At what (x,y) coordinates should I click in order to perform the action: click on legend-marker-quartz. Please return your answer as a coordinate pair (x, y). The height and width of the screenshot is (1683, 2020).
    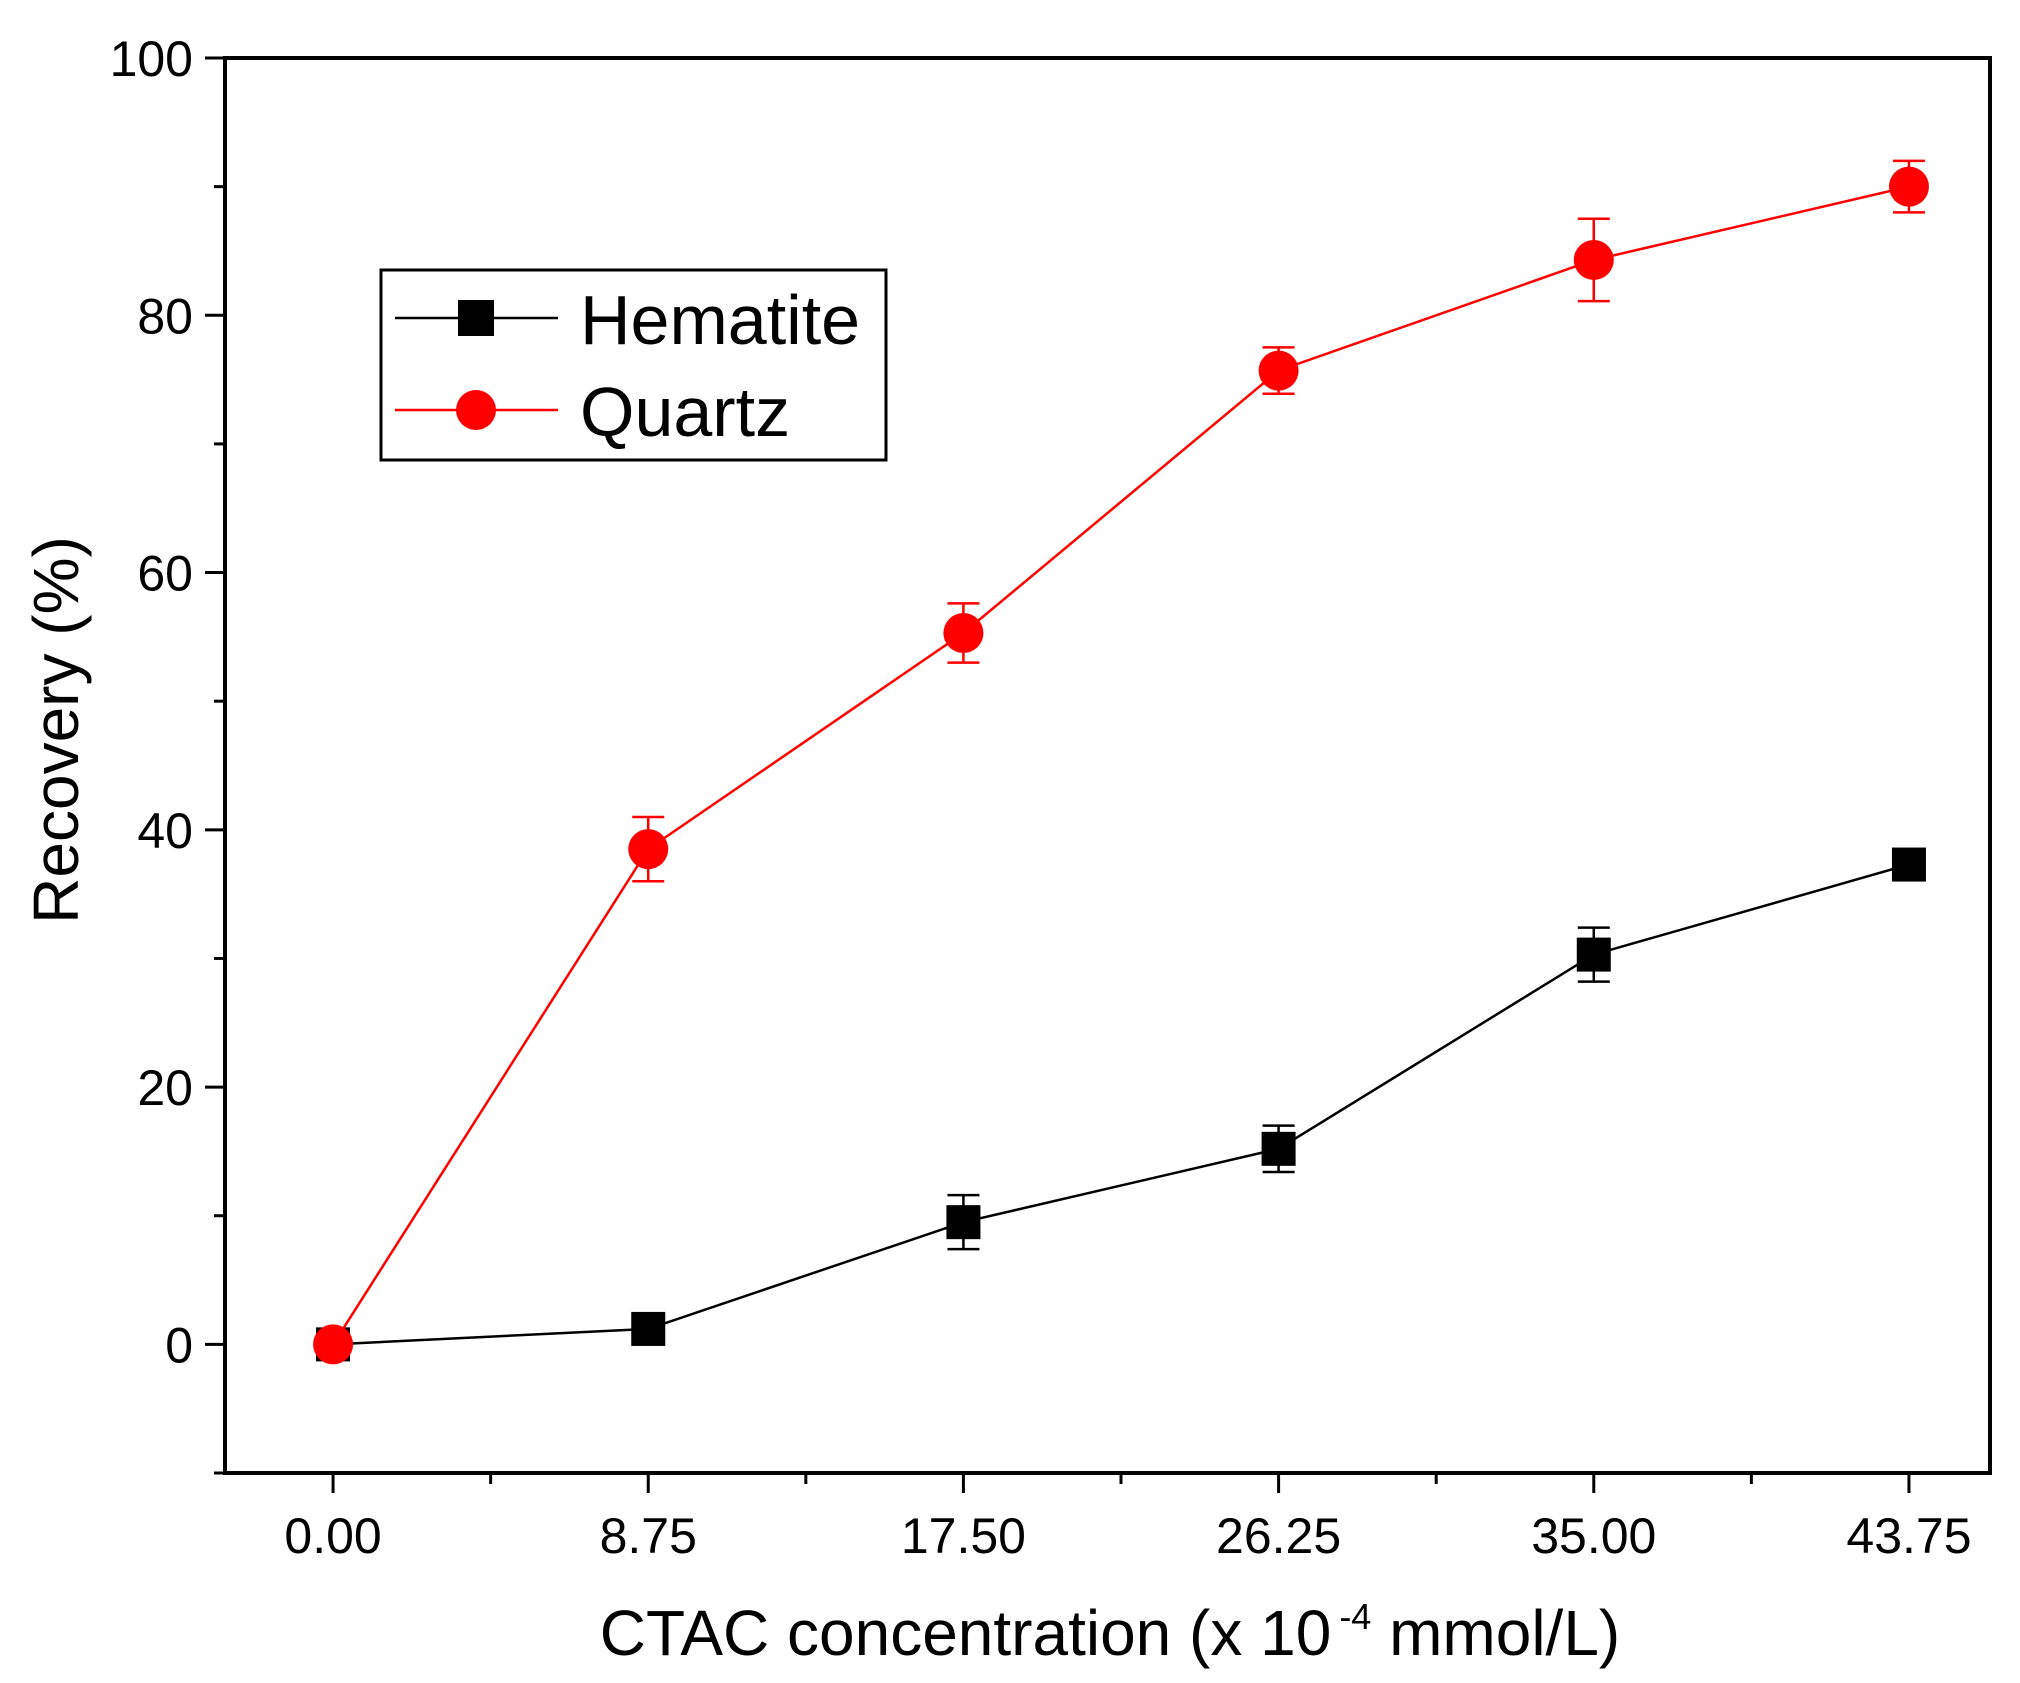
    Looking at the image, I should click on (476, 410).